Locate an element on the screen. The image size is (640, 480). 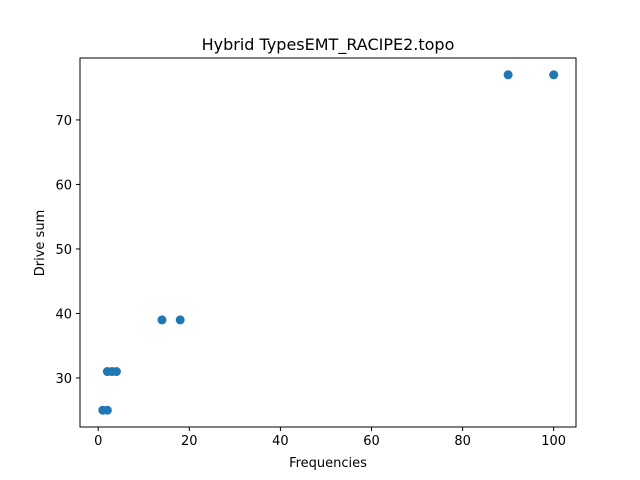
x-tick-label: 80 is located at coordinates (462, 441).